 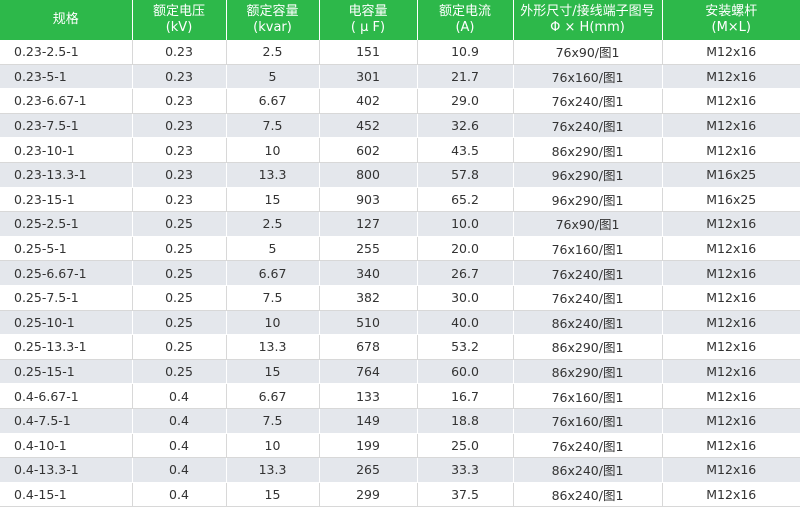 What do you see at coordinates (465, 77) in the screenshot?
I see `cell-rated-current: 21.7` at bounding box center [465, 77].